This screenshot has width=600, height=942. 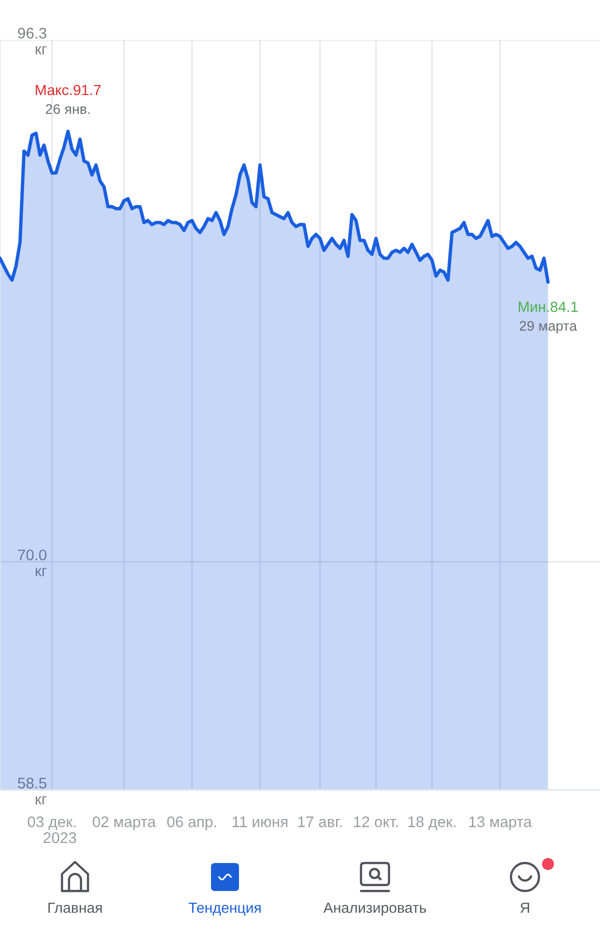 What do you see at coordinates (32, 791) in the screenshot?
I see `y-tick-label: 58.5 кг` at bounding box center [32, 791].